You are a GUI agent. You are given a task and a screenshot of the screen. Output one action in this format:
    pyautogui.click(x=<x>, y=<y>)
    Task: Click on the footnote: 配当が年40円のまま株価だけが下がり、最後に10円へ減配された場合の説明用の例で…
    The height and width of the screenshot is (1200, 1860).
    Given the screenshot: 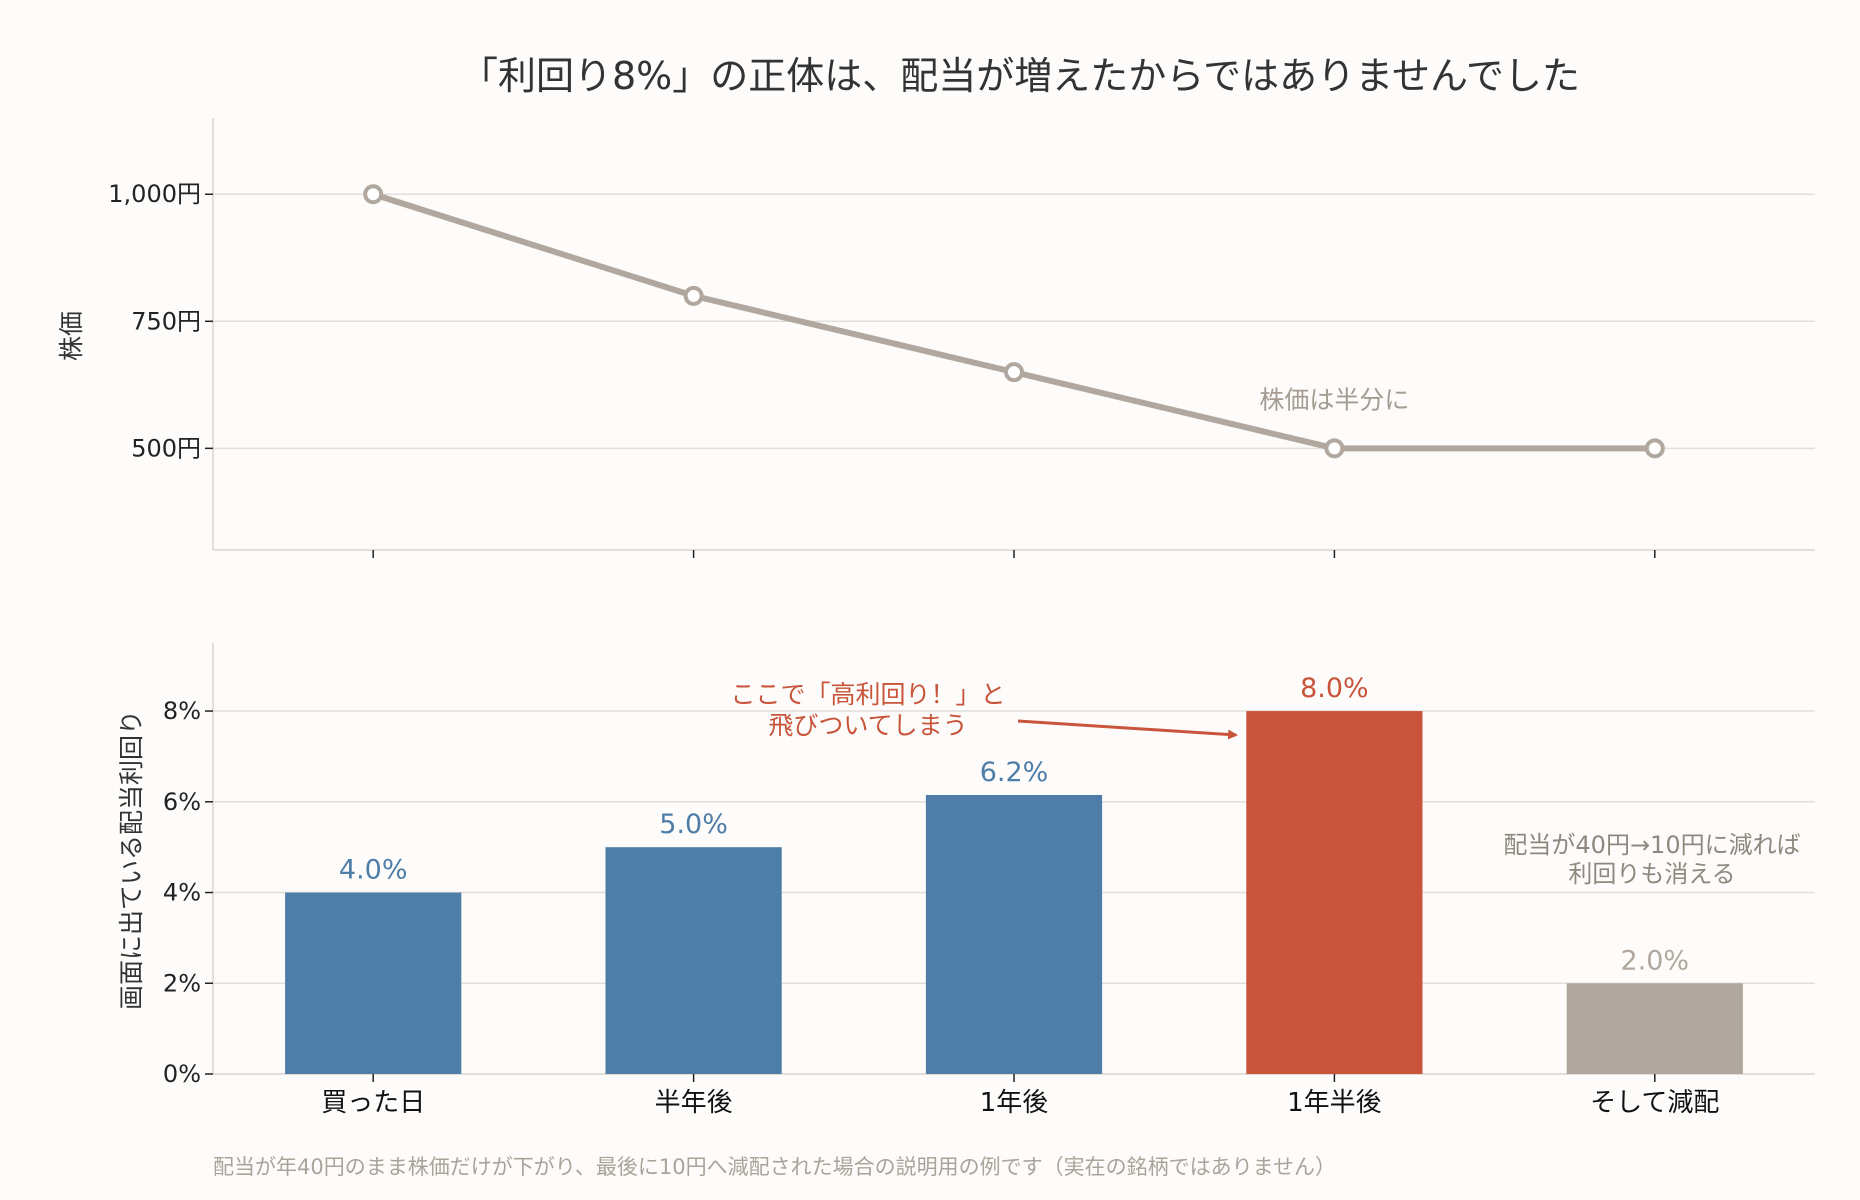 What is the action you would take?
    pyautogui.click(x=774, y=1167)
    